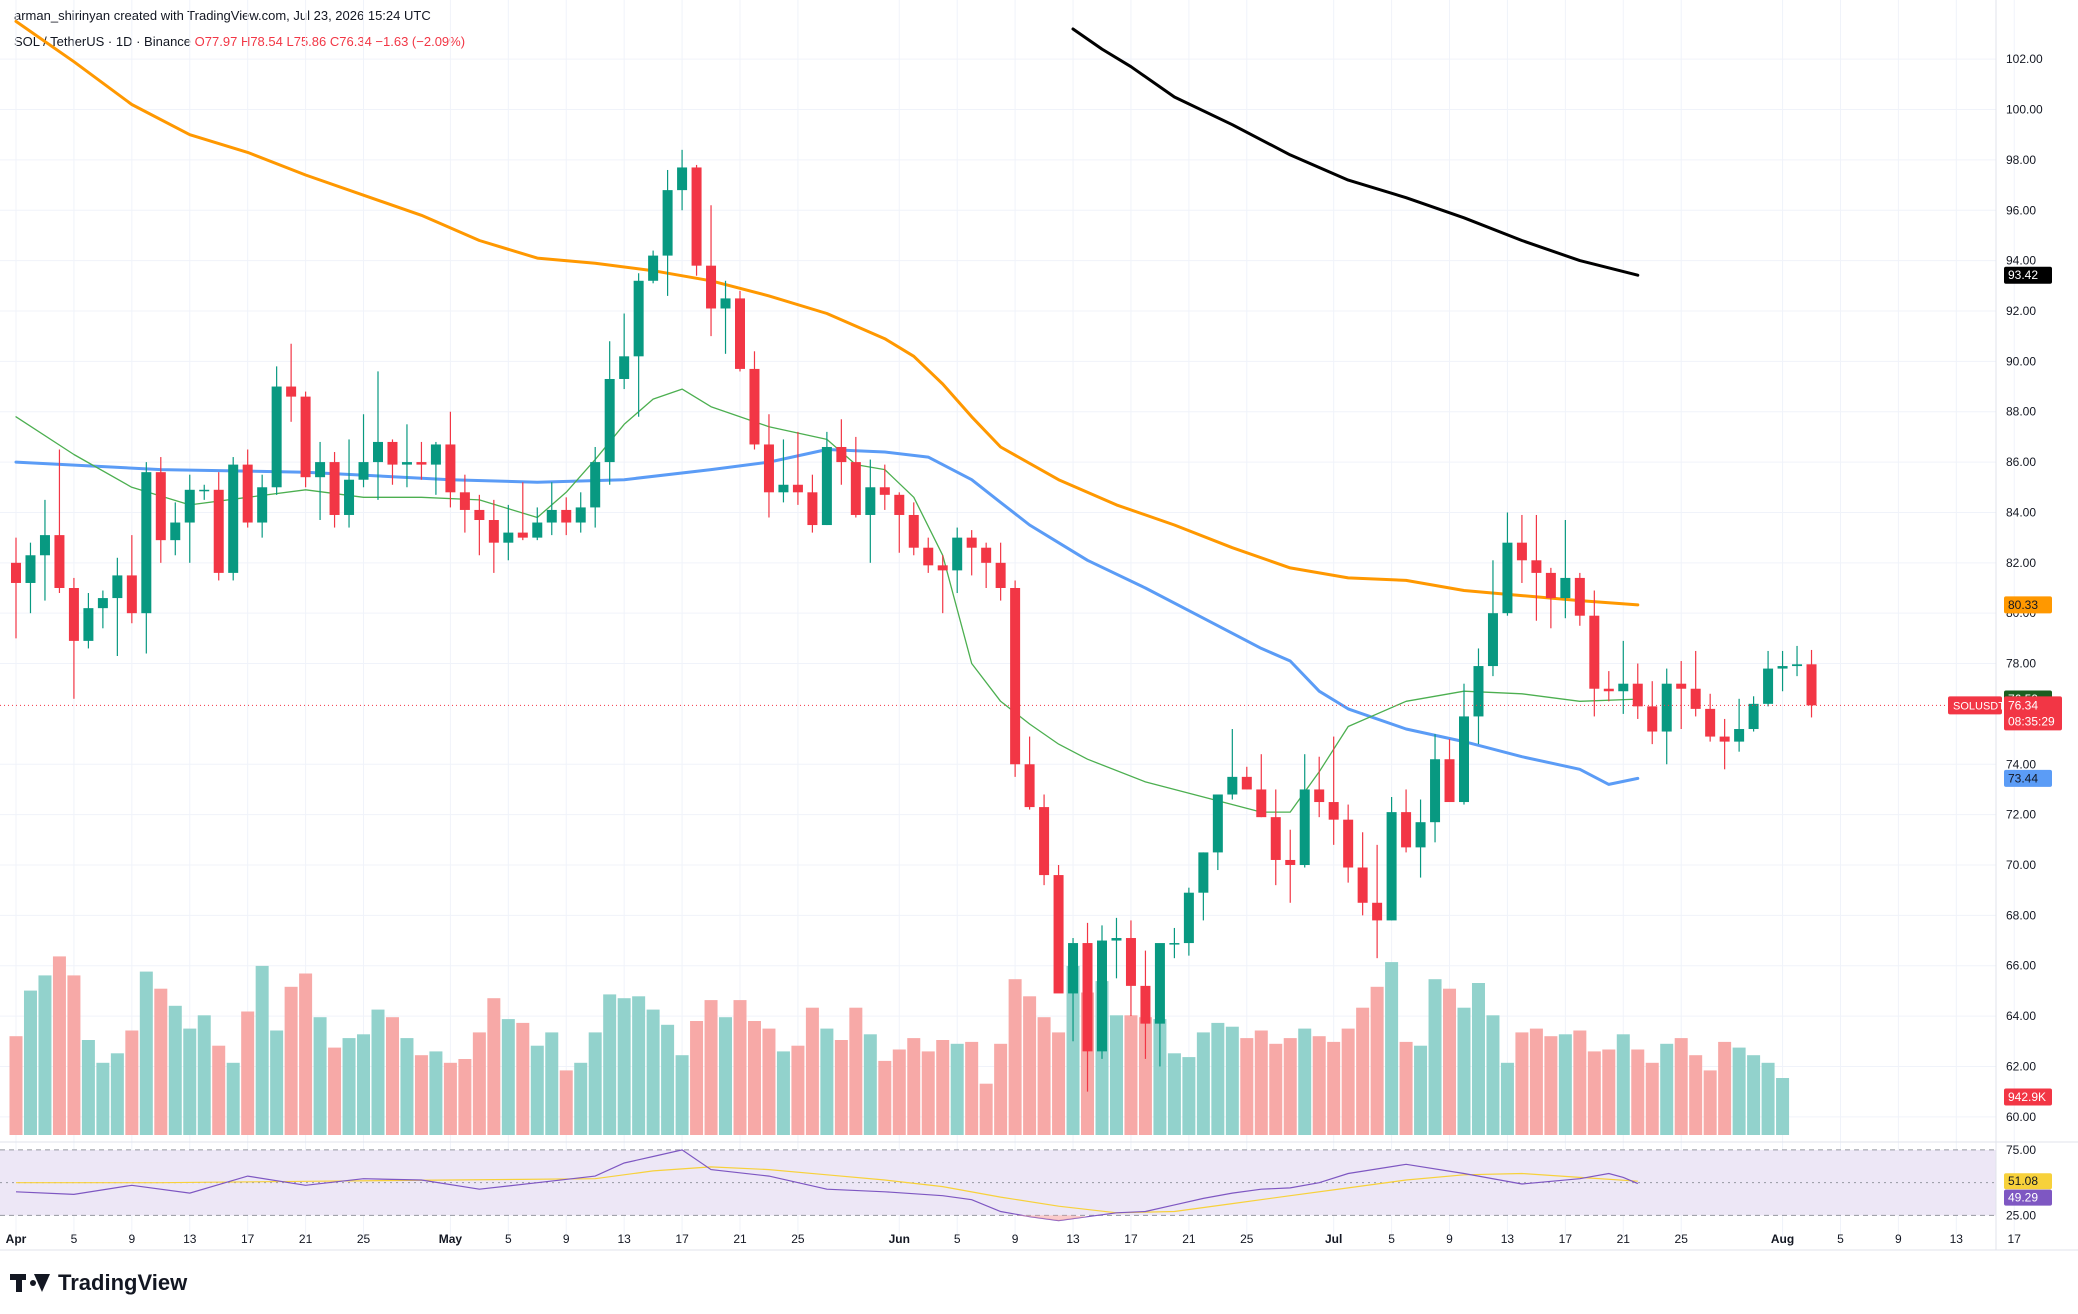 This screenshot has width=2078, height=1314. Describe the element at coordinates (2023, 778) in the screenshot. I see `price-badge: 73.44` at that location.